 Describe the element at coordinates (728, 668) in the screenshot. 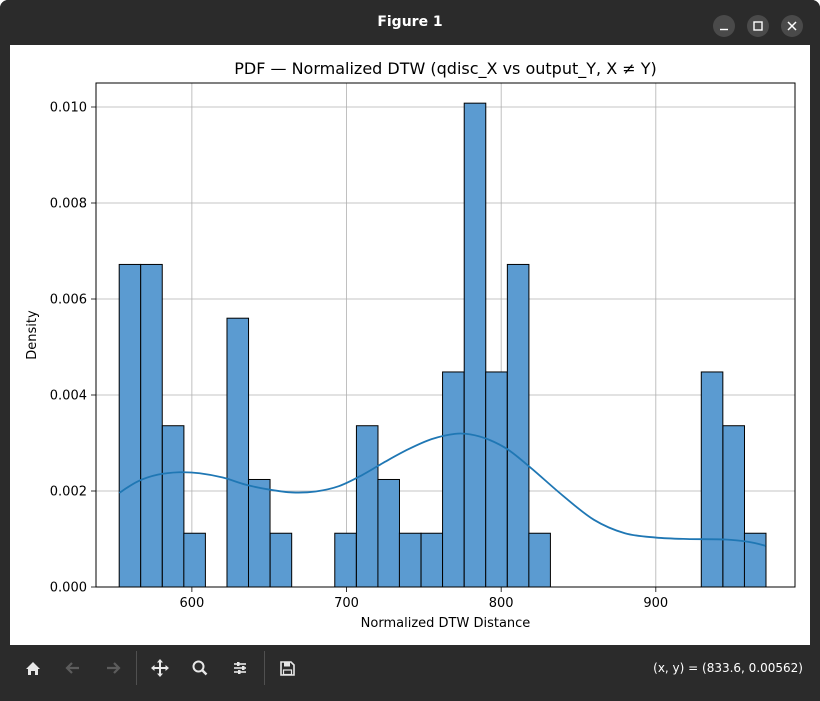

I see `cursor-coordinates: (x, y) = (833.6, 0.00562)` at that location.